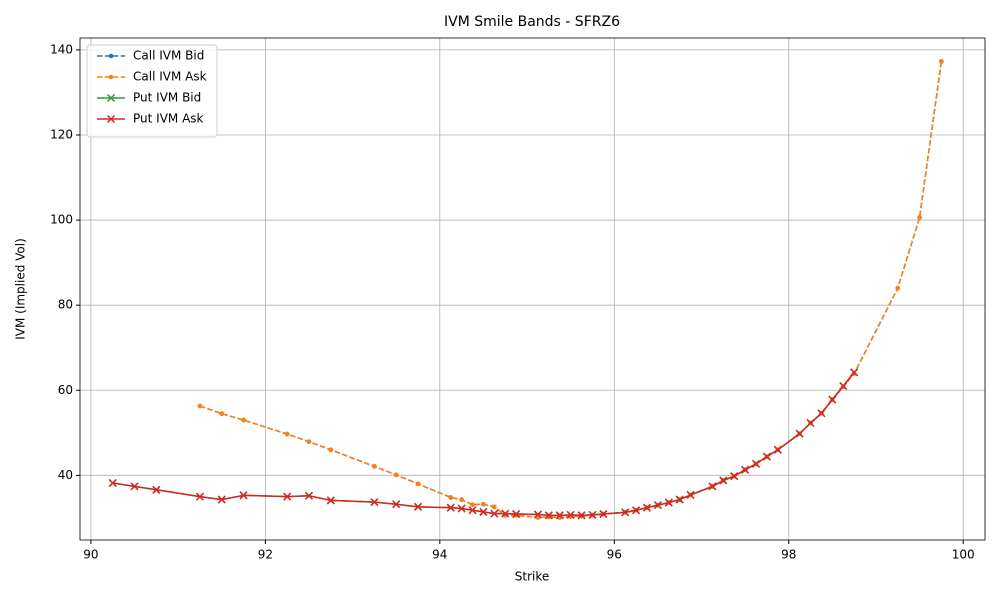  What do you see at coordinates (963, 555) in the screenshot?
I see `x-tick-label: 100` at bounding box center [963, 555].